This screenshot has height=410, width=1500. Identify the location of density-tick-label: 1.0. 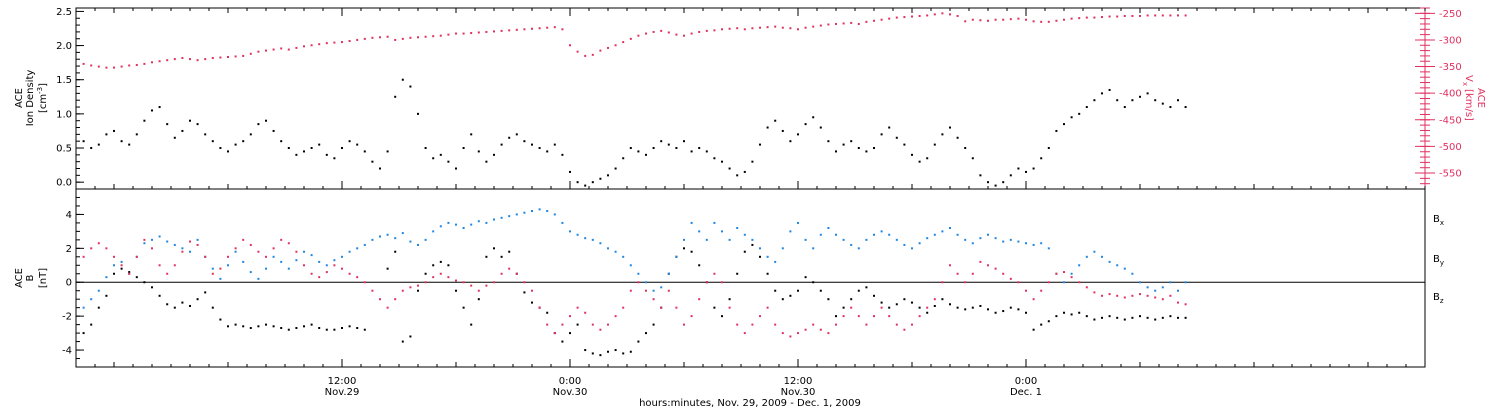
(64, 114).